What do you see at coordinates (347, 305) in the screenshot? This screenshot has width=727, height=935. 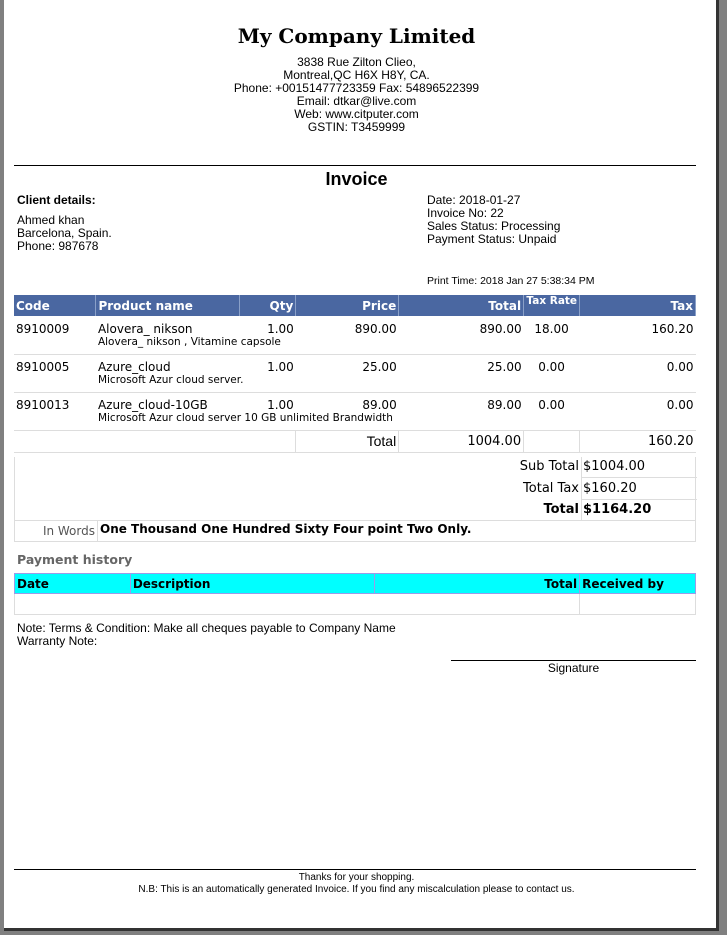 I see `col-price: Price` at bounding box center [347, 305].